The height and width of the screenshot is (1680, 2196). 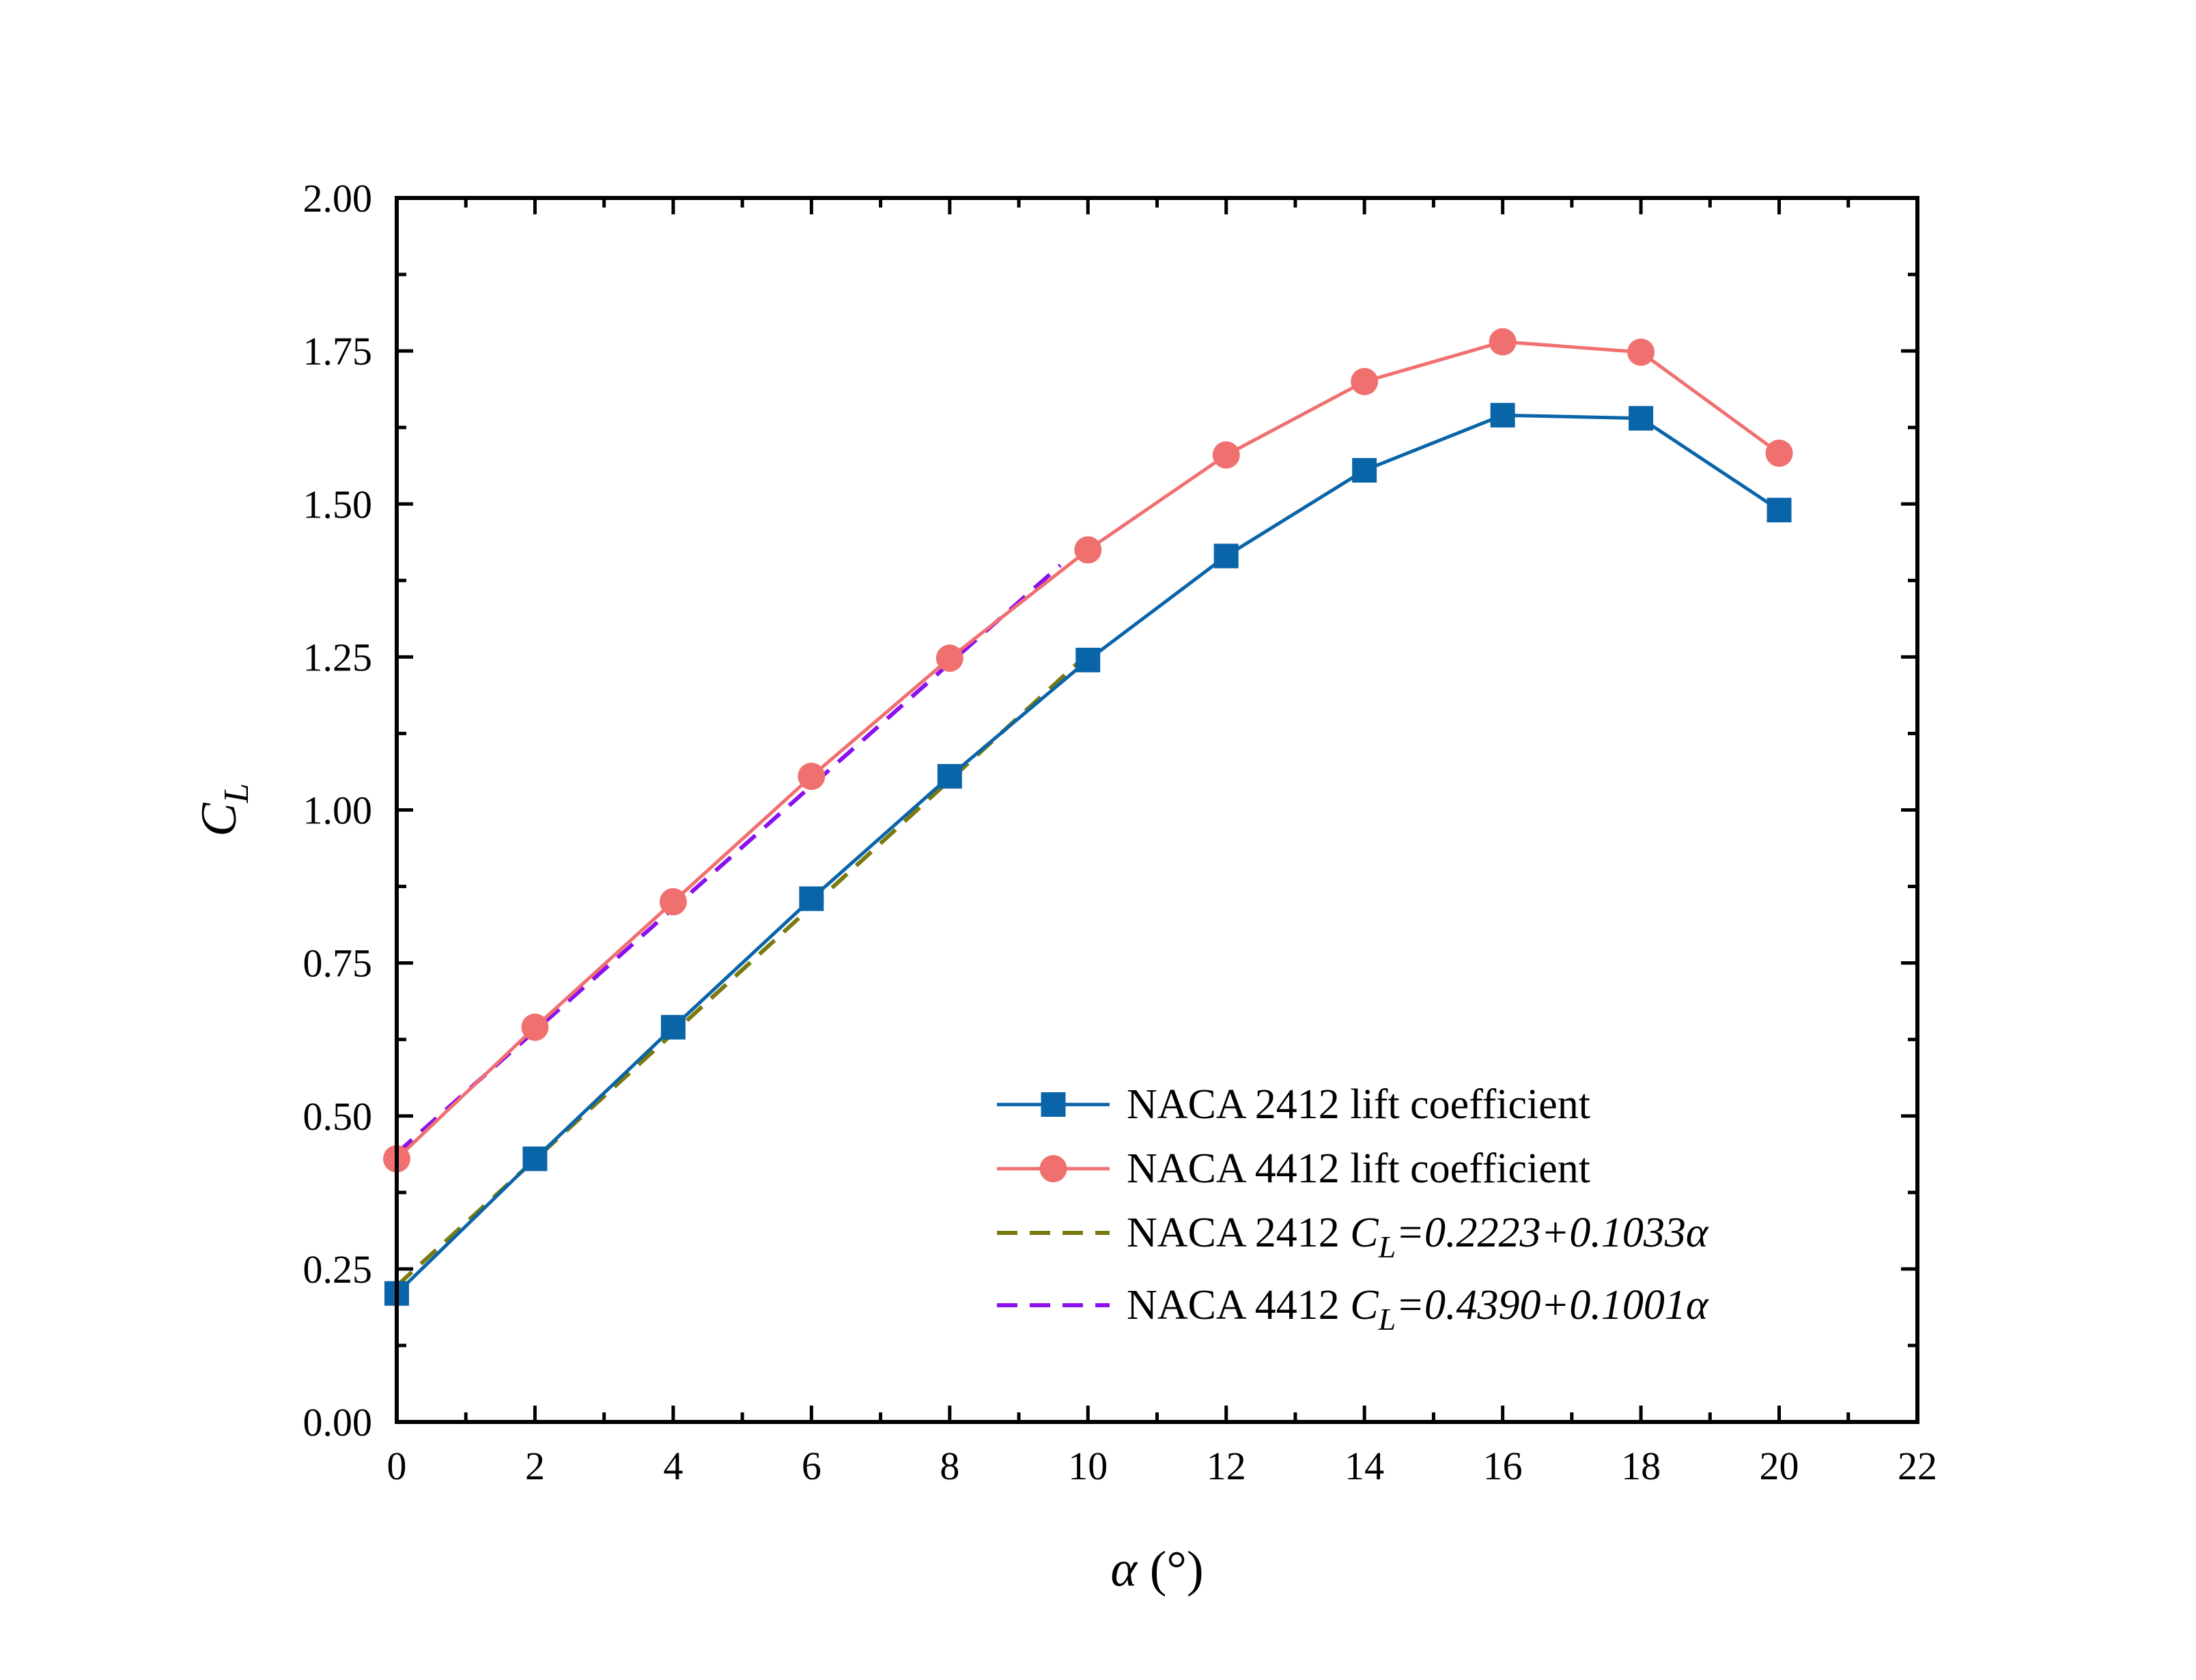 I want to click on fit-line-fit2412, so click(x=743, y=969).